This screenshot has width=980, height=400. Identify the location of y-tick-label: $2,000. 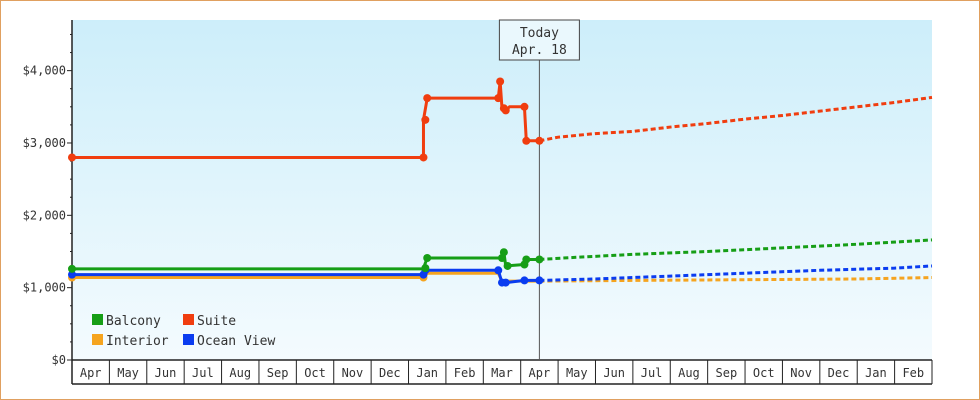
(44, 215).